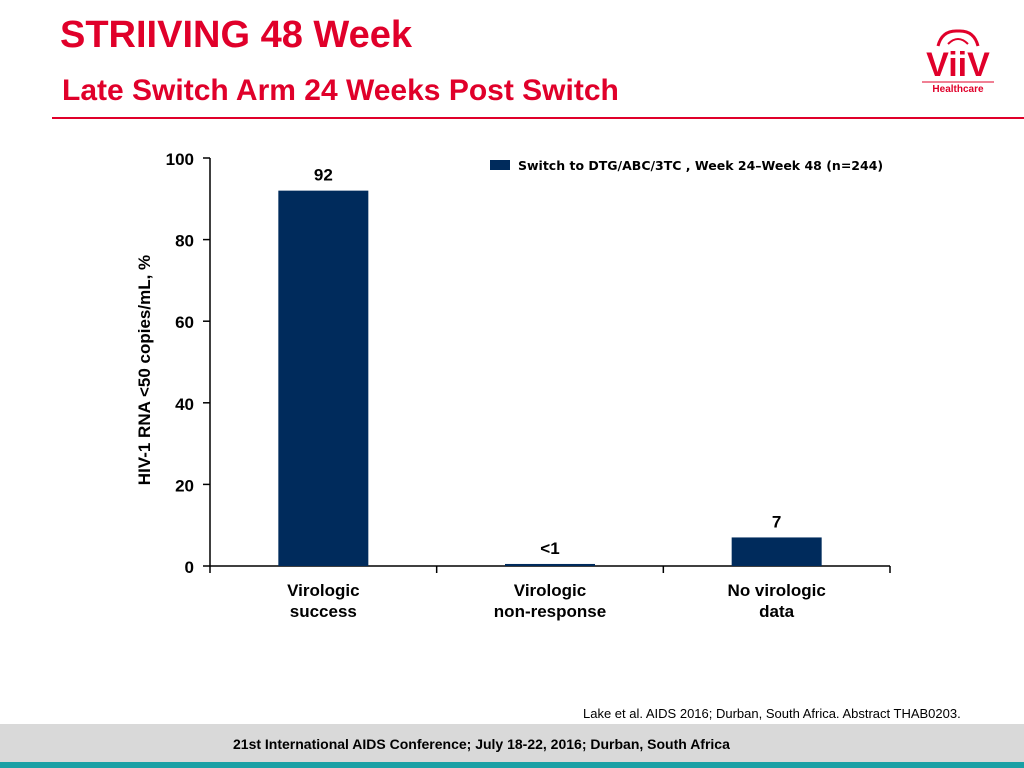 This screenshot has width=1024, height=768. I want to click on bar-value-label: <1, so click(549, 548).